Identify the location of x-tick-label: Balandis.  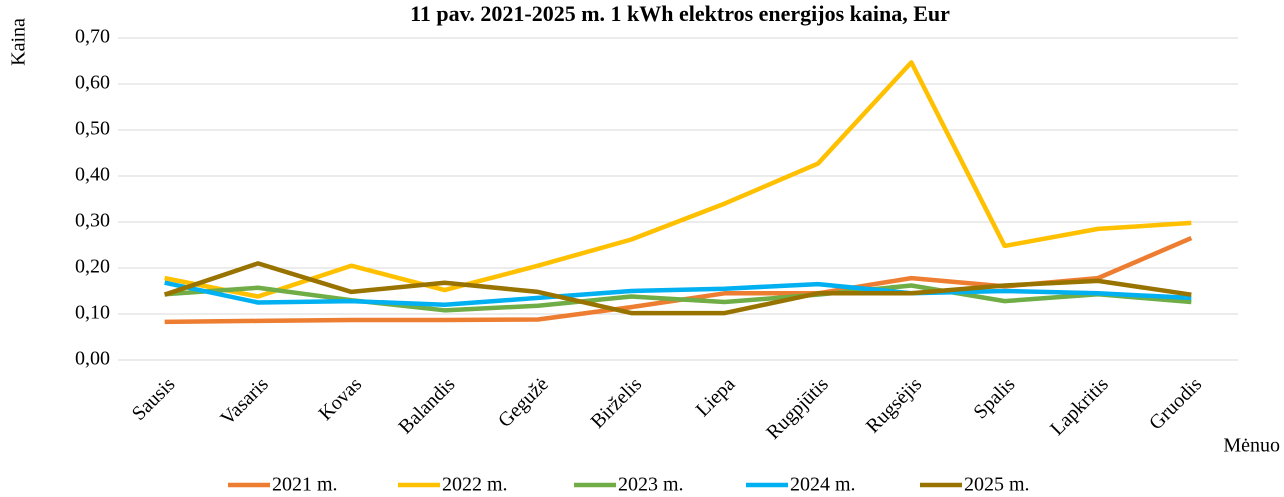
(426, 405).